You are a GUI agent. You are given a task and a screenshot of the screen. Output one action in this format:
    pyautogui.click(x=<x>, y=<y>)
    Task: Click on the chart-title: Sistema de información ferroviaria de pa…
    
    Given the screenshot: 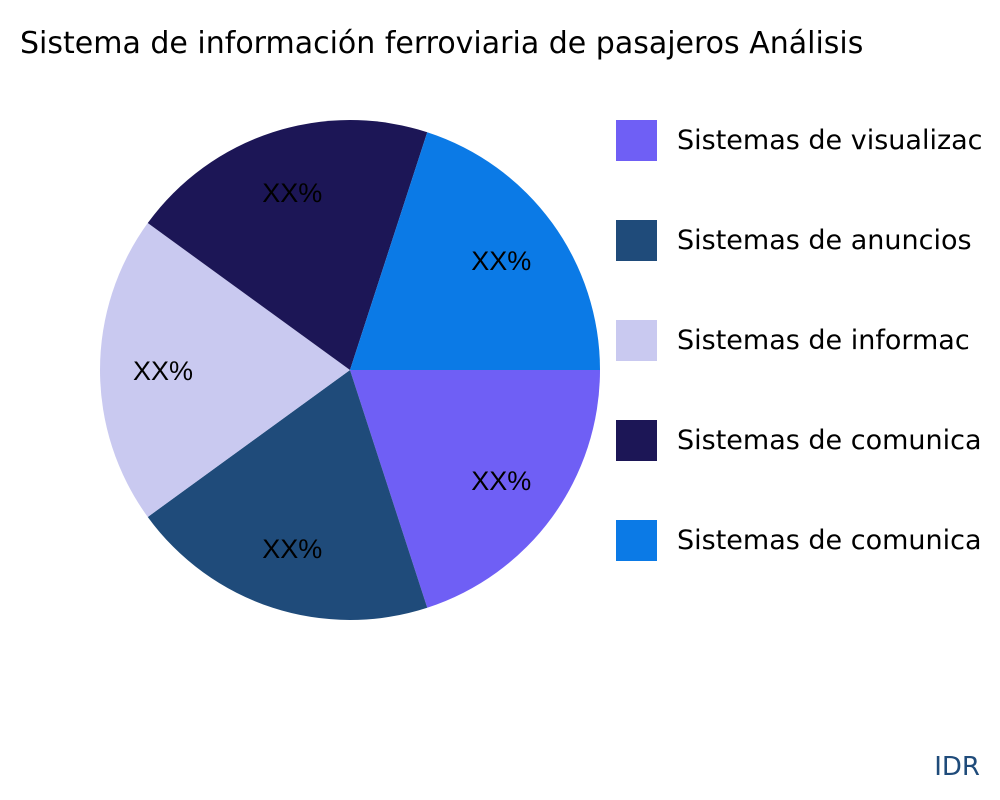 What is the action you would take?
    pyautogui.click(x=442, y=43)
    